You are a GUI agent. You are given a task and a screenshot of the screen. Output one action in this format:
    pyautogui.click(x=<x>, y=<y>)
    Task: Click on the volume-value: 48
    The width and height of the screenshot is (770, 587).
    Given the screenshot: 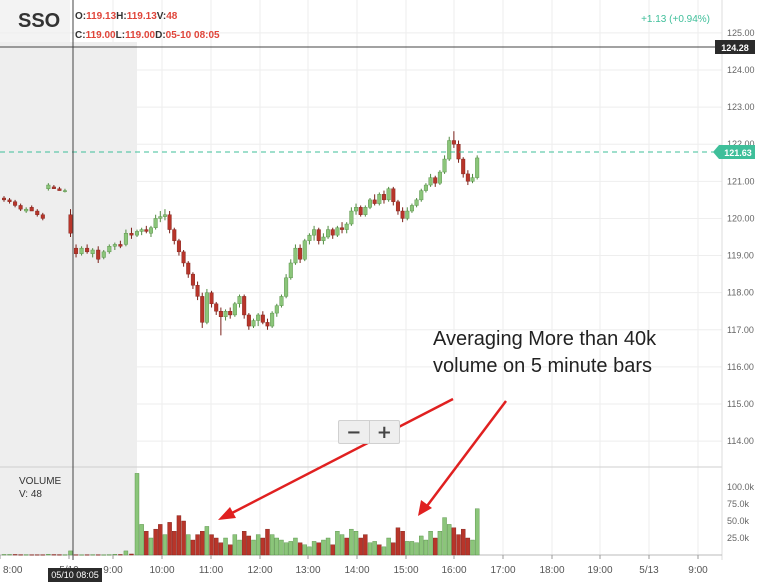 What is the action you would take?
    pyautogui.click(x=172, y=16)
    